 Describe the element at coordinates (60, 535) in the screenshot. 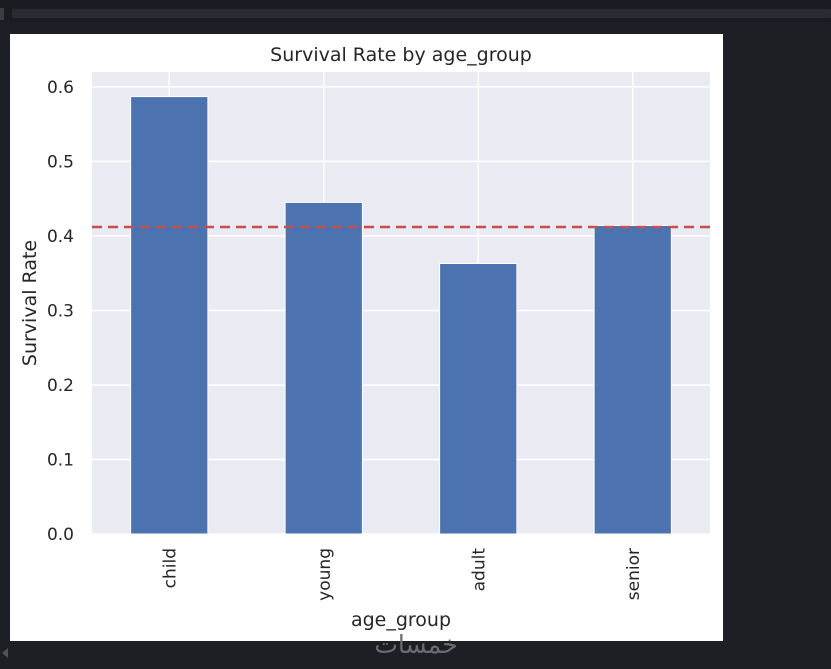

I see `y-tick-label: 0.0` at that location.